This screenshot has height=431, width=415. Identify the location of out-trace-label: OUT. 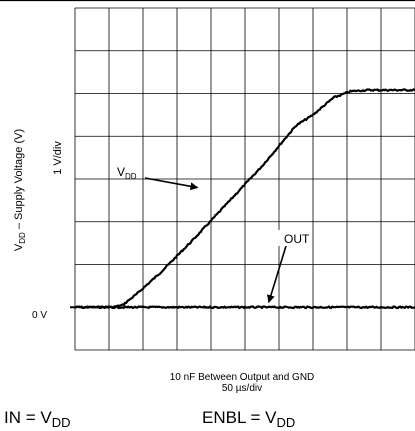
(297, 239).